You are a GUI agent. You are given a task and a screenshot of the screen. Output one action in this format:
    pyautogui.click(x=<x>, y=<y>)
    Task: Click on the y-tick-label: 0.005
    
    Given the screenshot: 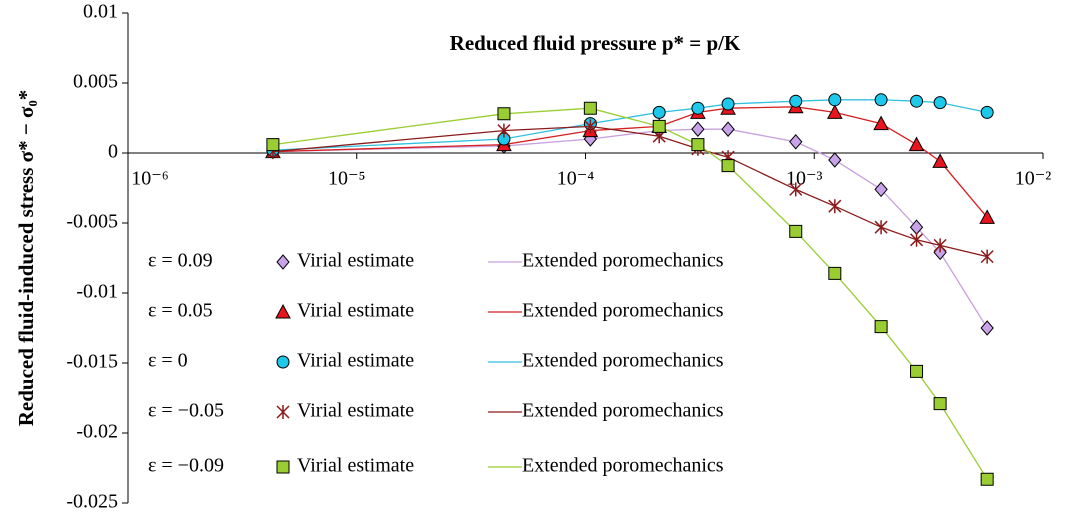 What is the action you would take?
    pyautogui.click(x=95, y=82)
    